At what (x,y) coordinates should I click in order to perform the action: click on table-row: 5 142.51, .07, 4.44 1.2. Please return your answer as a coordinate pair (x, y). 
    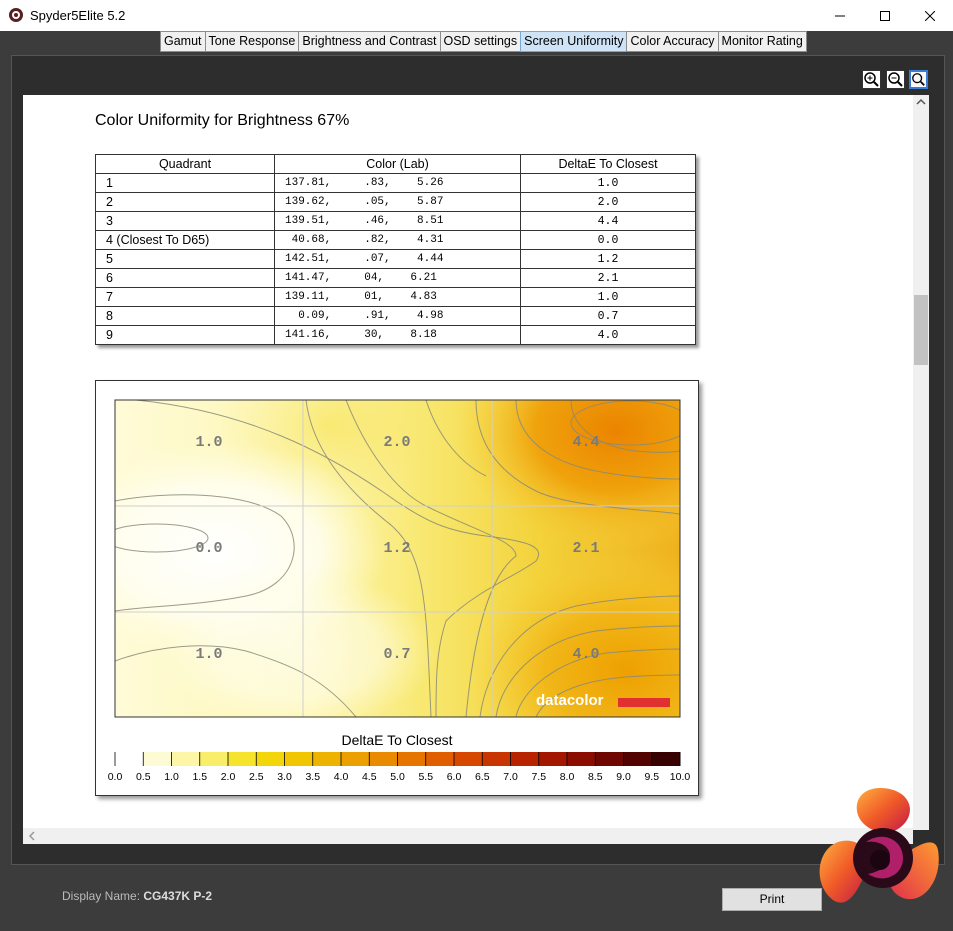
    Looking at the image, I should click on (395, 259).